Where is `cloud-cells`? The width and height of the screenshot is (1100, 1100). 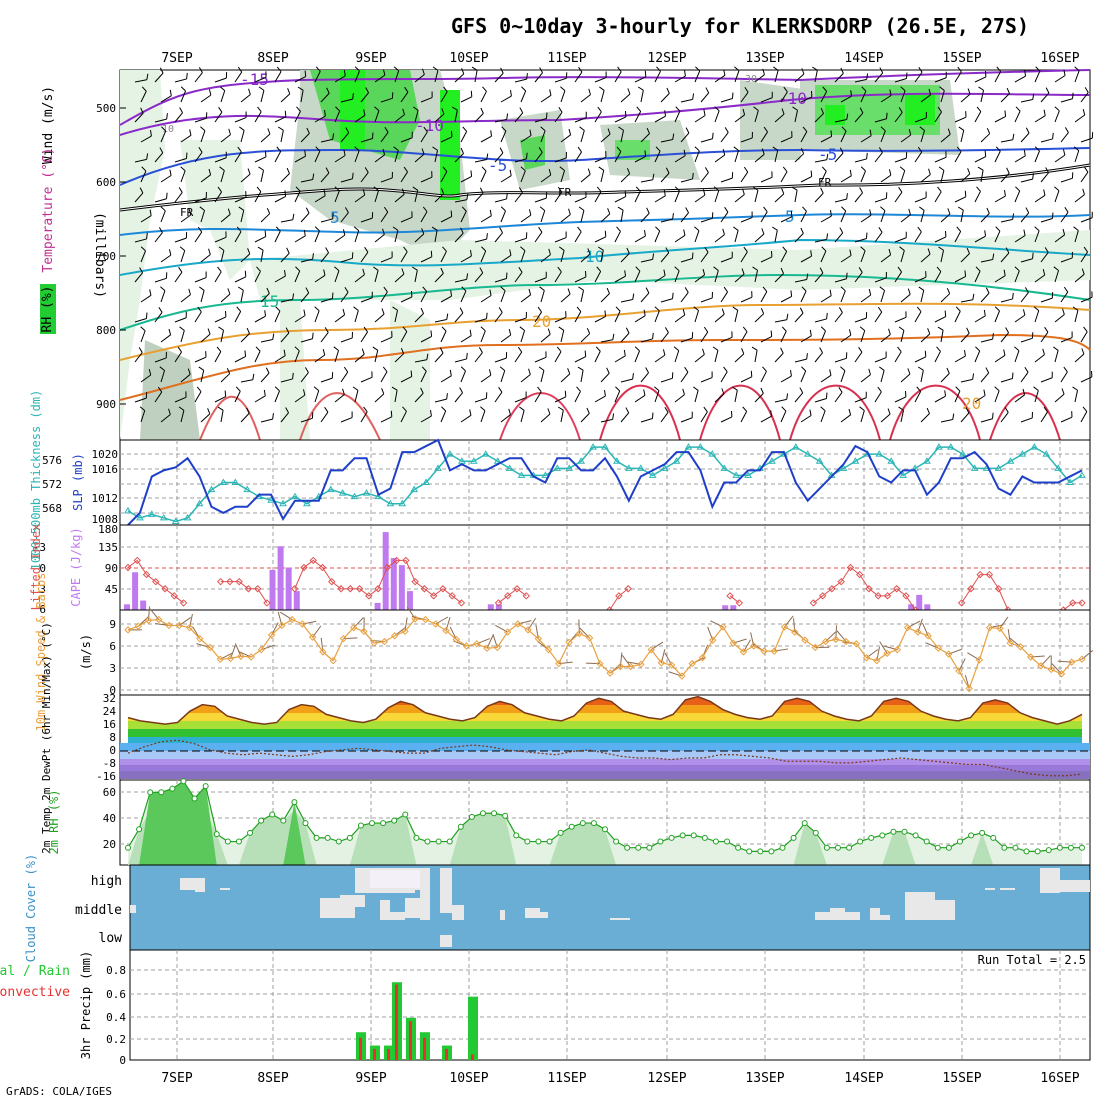
cloud-cells is located at coordinates (610, 907).